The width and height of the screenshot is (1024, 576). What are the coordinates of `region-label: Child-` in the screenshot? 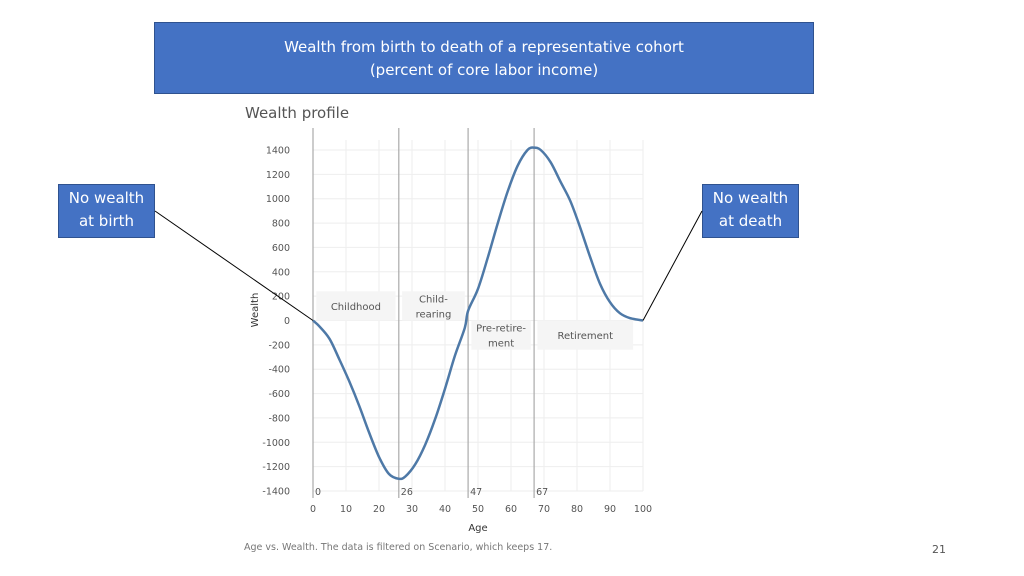 It's located at (433, 299).